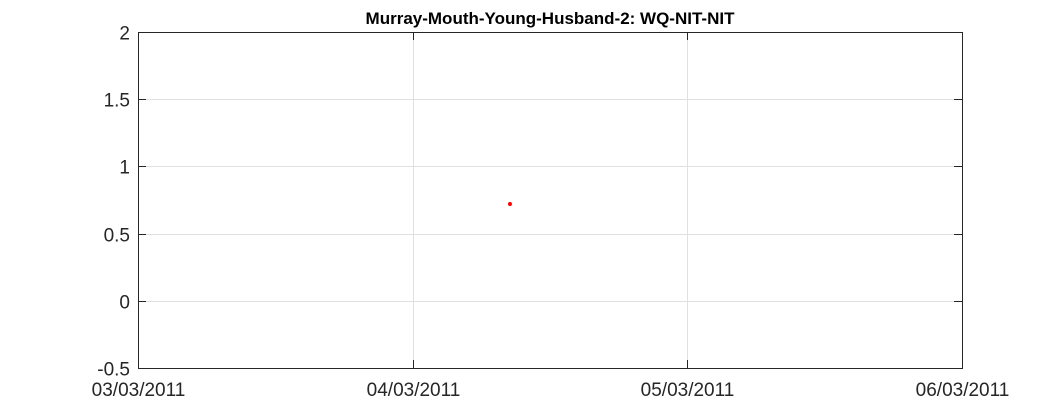  What do you see at coordinates (551, 18) in the screenshot?
I see `chart-title: Murray-Mouth-Young-Husband-2: WQ-NIT-NIT` at bounding box center [551, 18].